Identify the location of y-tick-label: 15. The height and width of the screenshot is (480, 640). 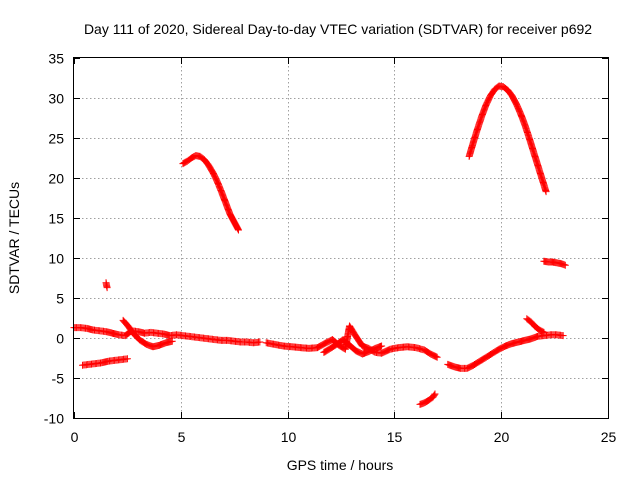
(56, 219).